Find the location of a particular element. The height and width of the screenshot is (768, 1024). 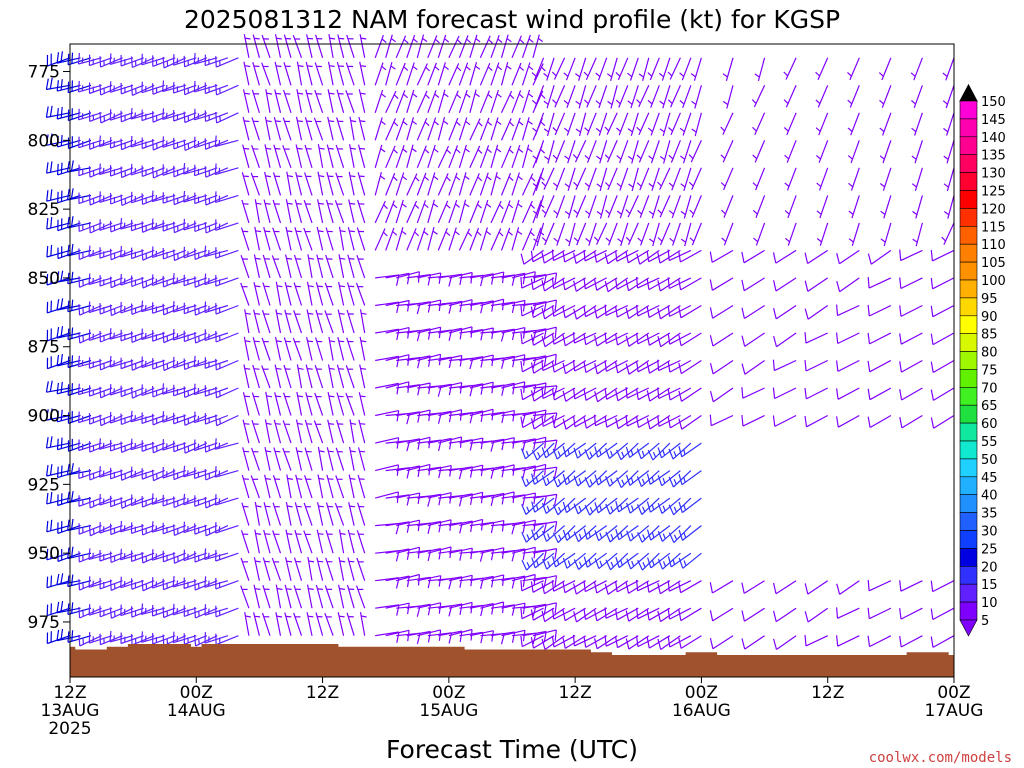

x-tick-label: 12Z is located at coordinates (827, 693).